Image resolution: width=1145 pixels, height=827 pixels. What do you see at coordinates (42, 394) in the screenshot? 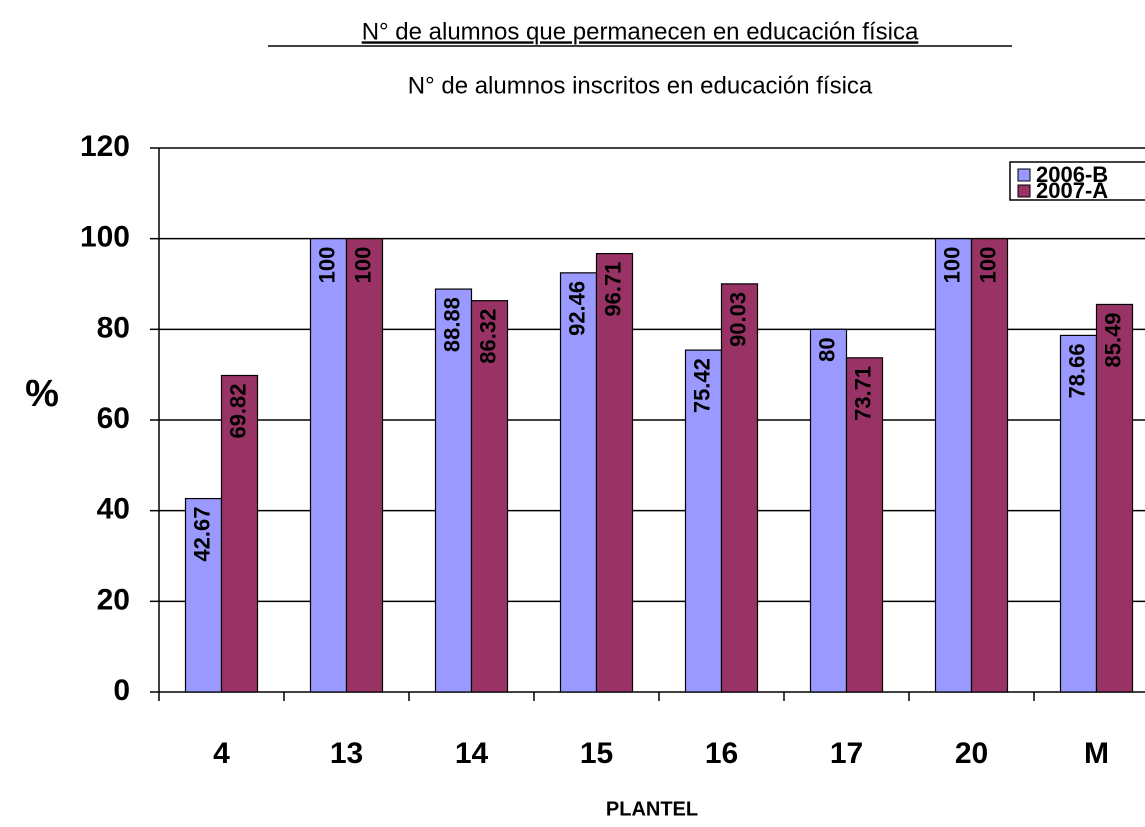
I see `y-axis-label: %` at bounding box center [42, 394].